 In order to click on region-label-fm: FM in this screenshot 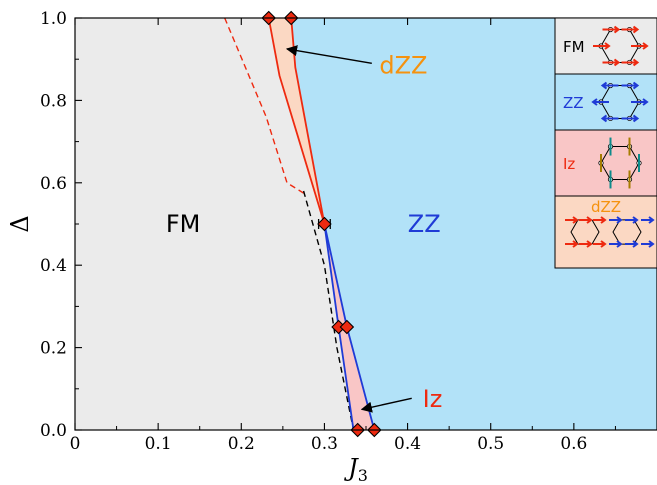, I will do `click(183, 224)`.